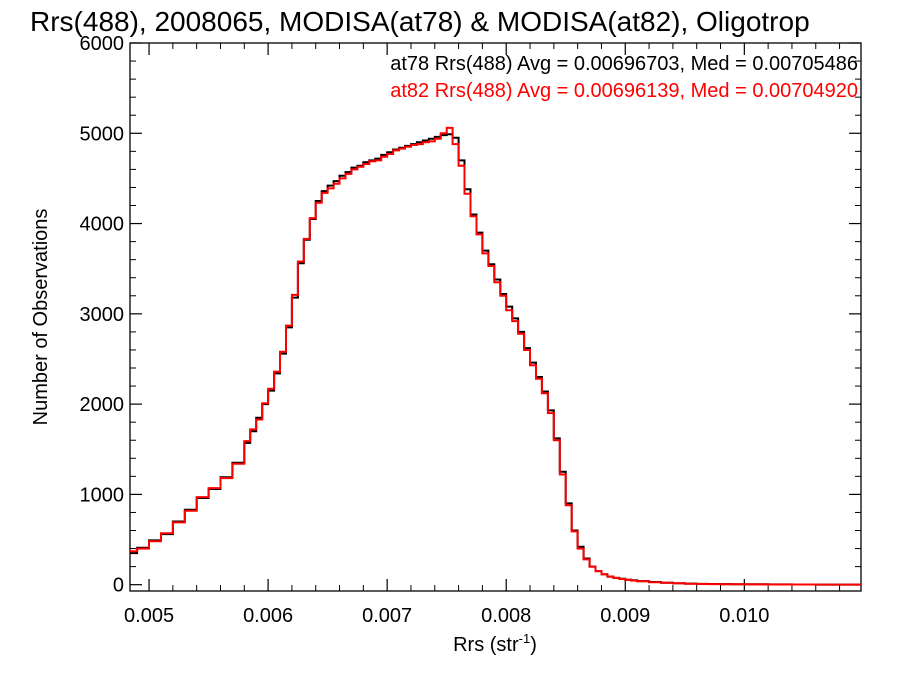 The image size is (900, 675). I want to click on y-tick-label: 0, so click(118, 586).